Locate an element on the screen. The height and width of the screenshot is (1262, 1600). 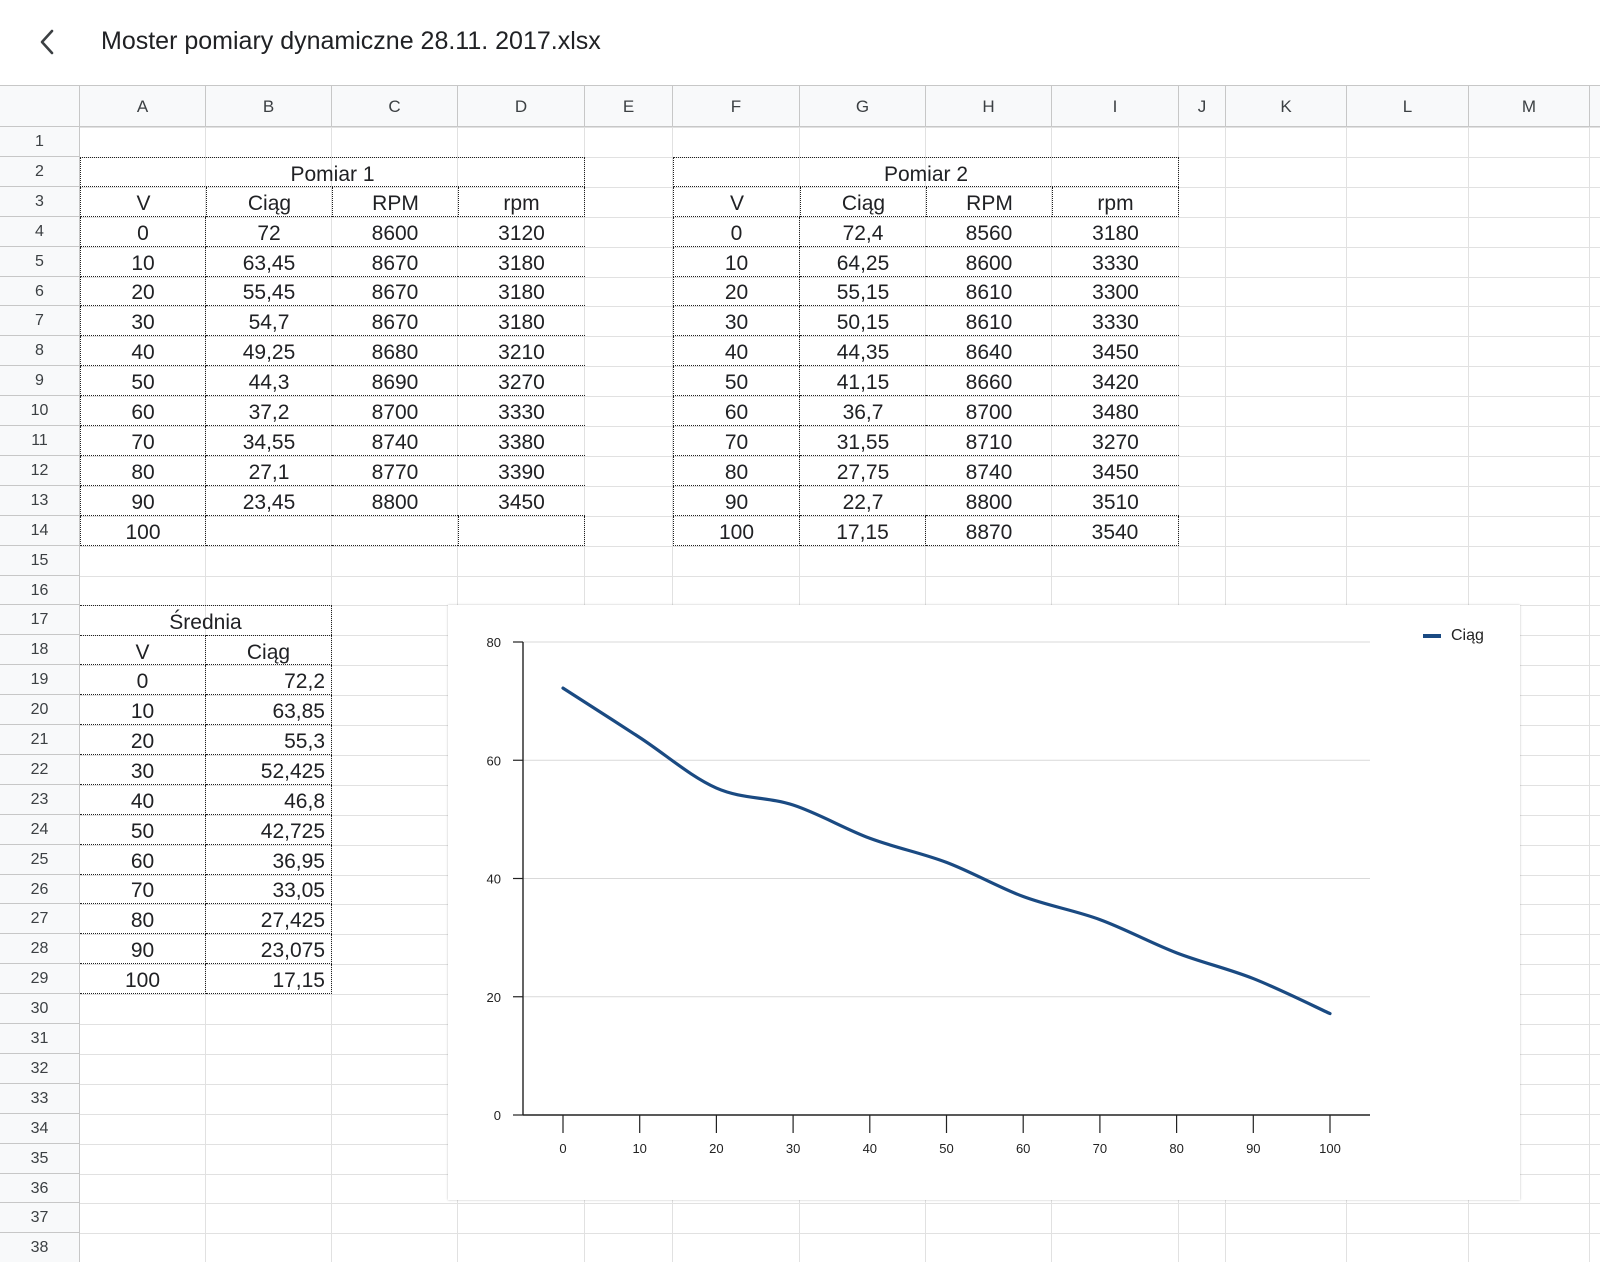
pomiar1-cell: 50 is located at coordinates (143, 381).